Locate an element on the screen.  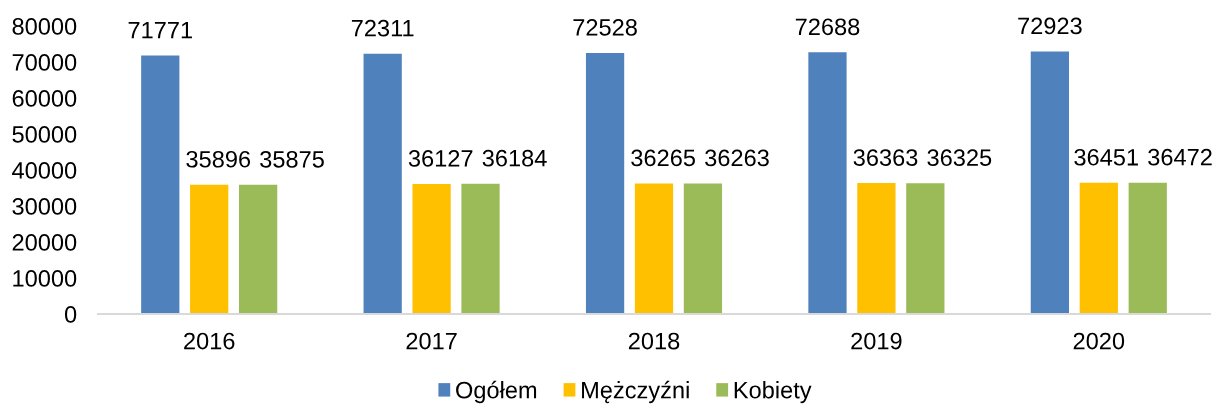
x-tick-label: 2016 is located at coordinates (209, 341).